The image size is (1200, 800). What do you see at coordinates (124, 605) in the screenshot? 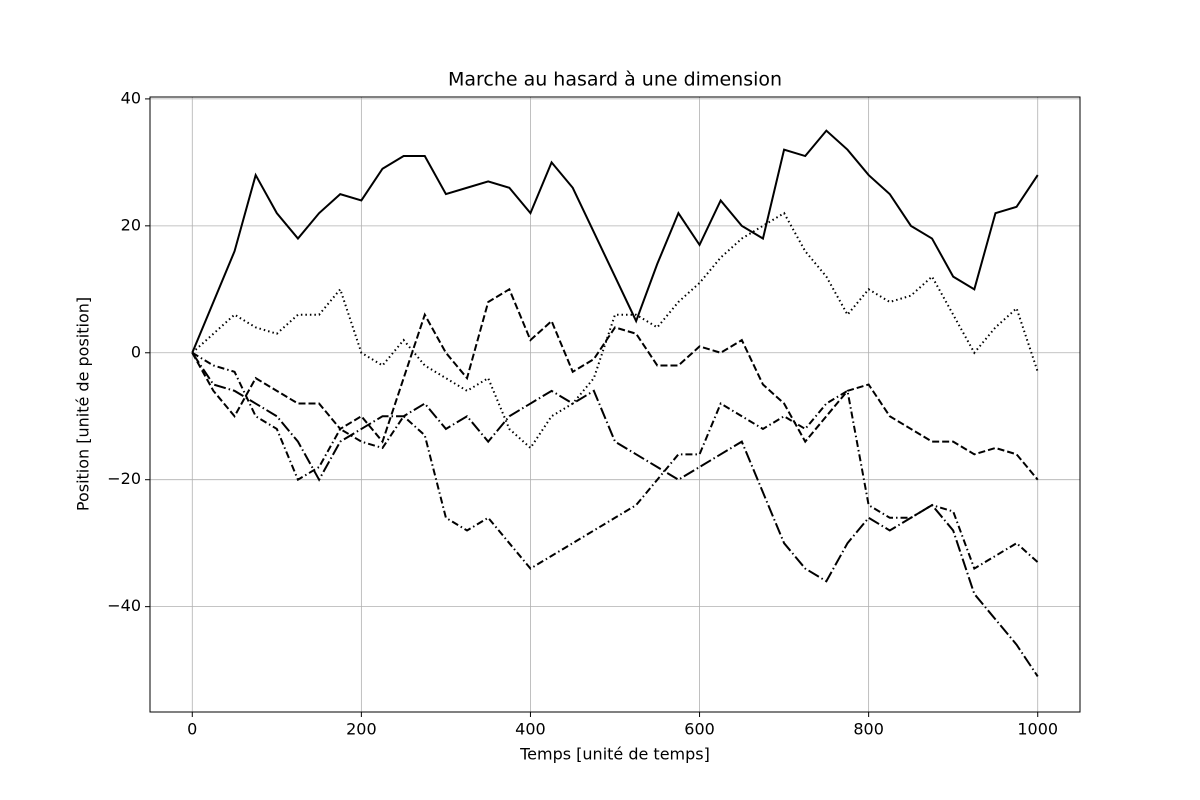
I see `y-tick-label: −40` at bounding box center [124, 605].